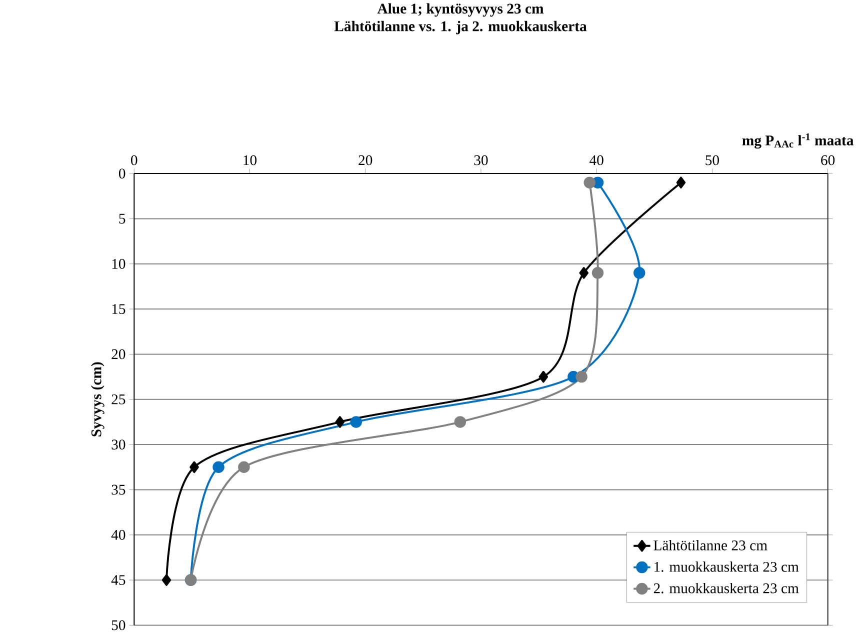 Image resolution: width=857 pixels, height=633 pixels. Describe the element at coordinates (119, 263) in the screenshot. I see `y-tick-label: 10` at that location.